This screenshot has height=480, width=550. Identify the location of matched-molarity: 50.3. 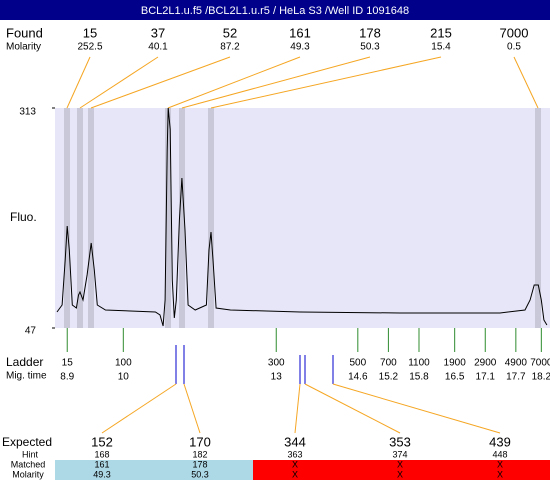
(200, 474).